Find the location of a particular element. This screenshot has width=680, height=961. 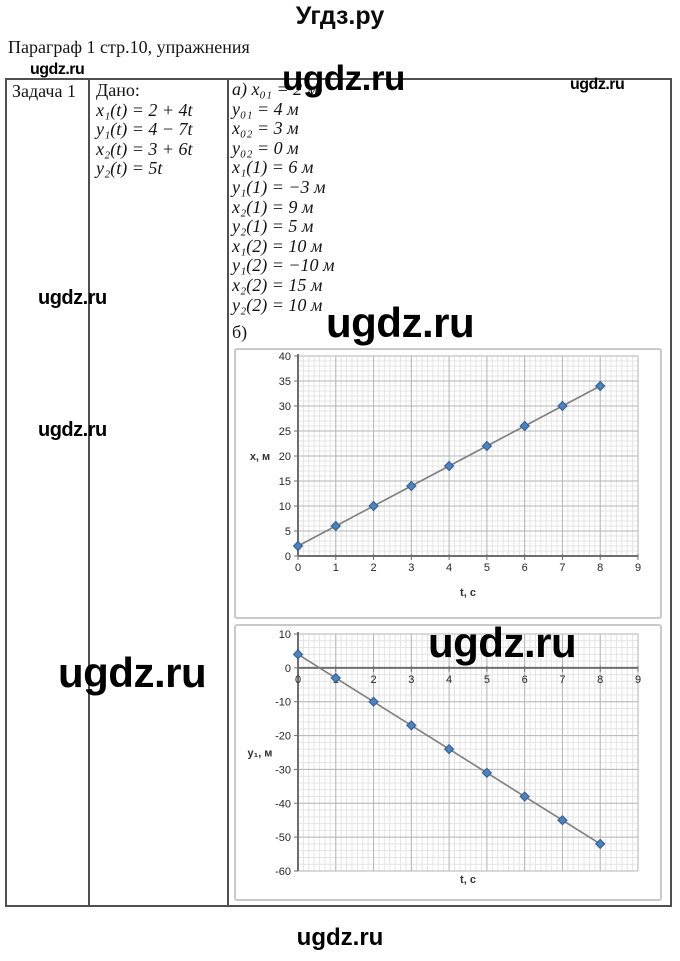

solution-line: x₁(1) = 6 м is located at coordinates (273, 167).